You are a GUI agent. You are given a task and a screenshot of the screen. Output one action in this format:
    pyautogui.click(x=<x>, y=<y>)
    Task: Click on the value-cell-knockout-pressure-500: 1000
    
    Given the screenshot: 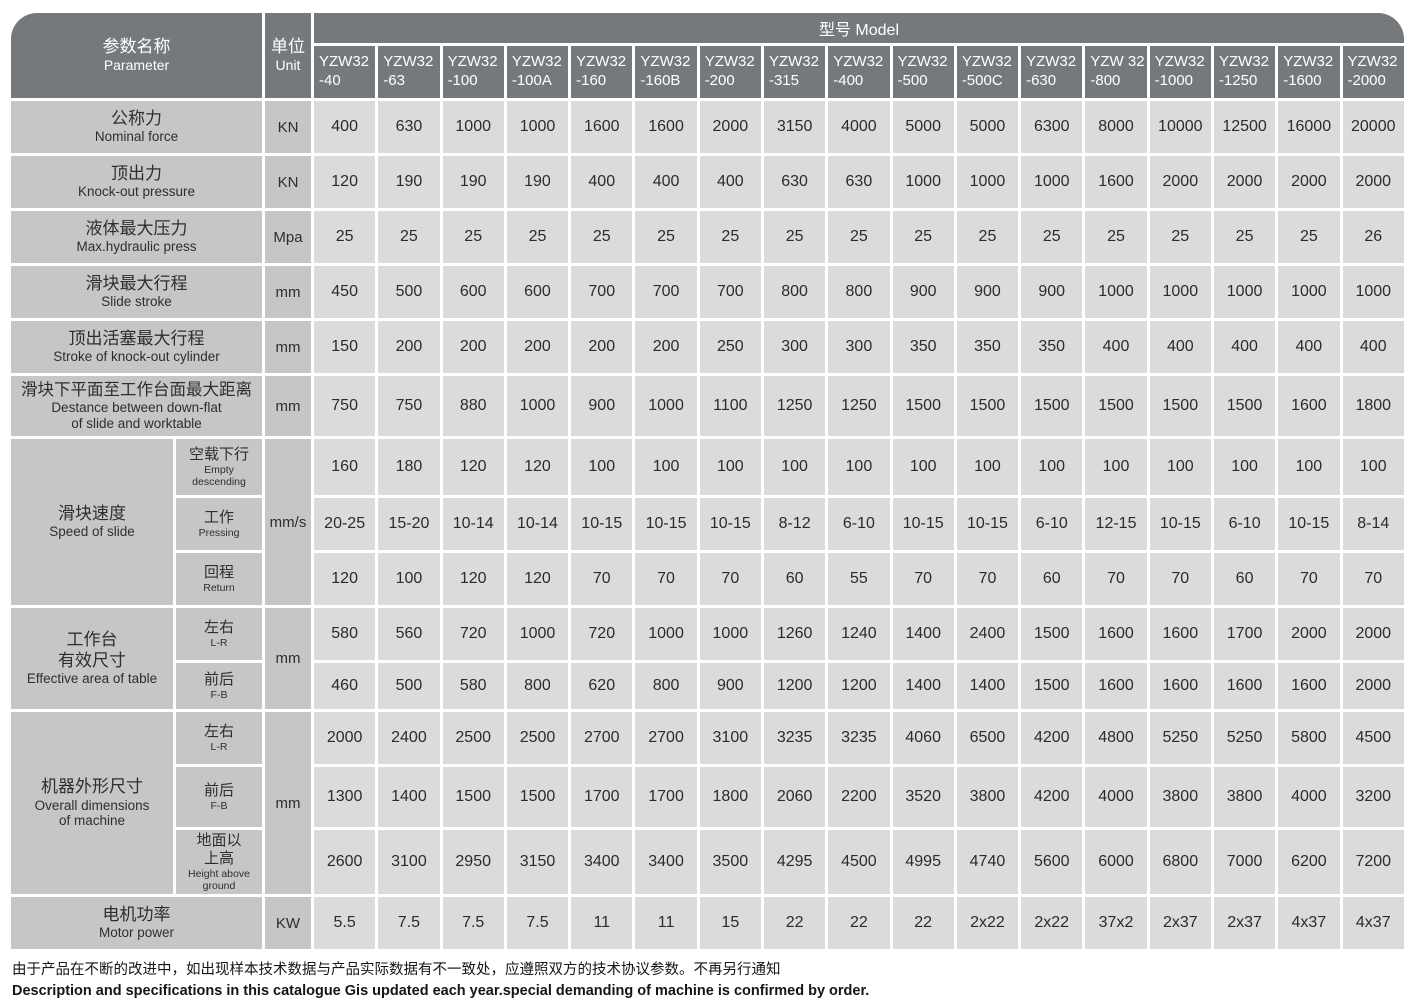 What is the action you would take?
    pyautogui.click(x=923, y=182)
    